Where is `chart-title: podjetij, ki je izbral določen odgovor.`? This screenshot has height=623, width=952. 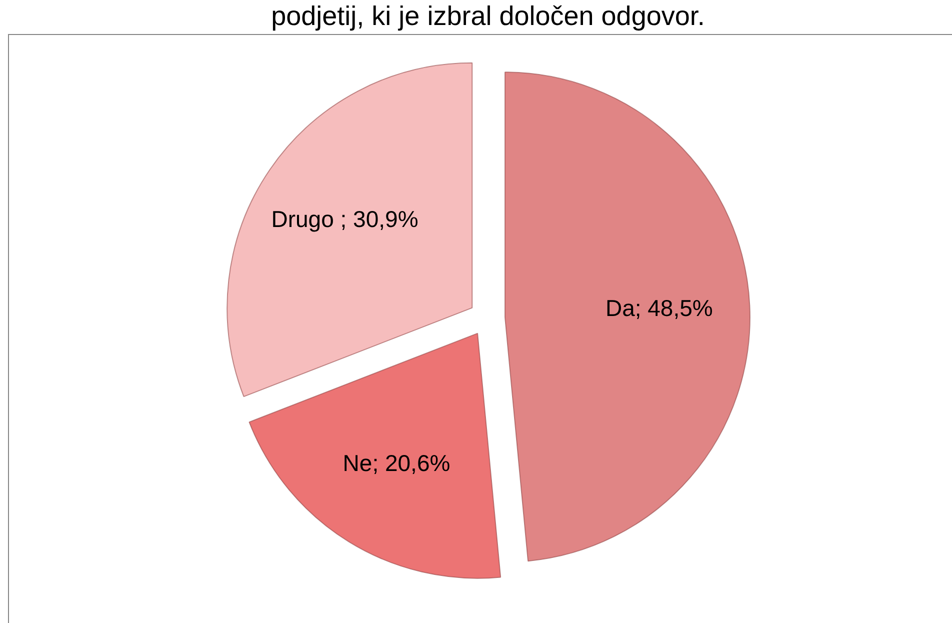
chart-title: podjetij, ki je izbral določen odgovor. is located at coordinates (488, 16).